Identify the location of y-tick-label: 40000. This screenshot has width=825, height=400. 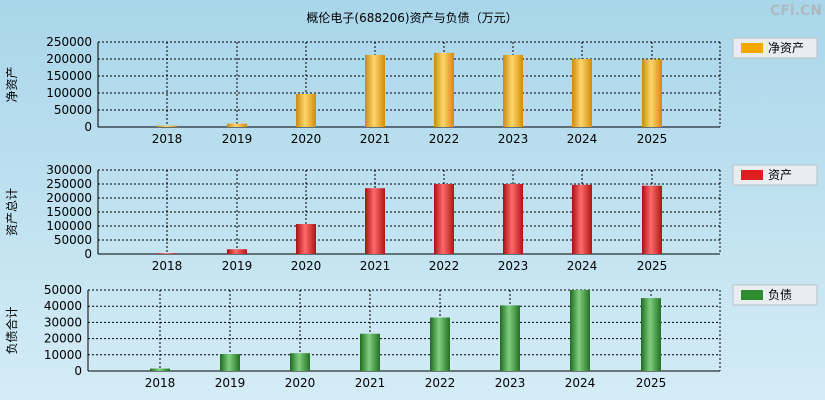
(63, 306).